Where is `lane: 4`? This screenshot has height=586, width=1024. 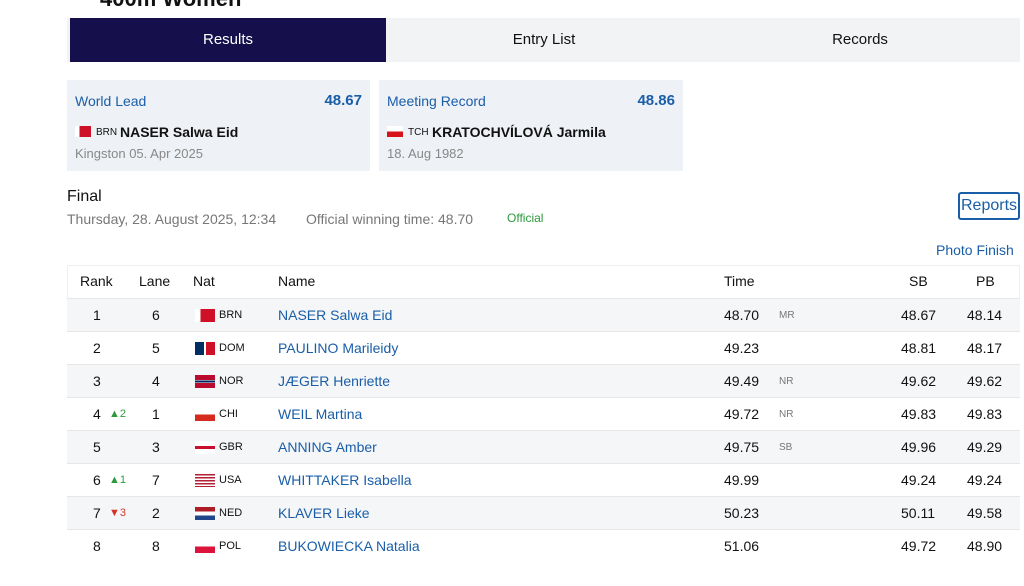
lane: 4 is located at coordinates (156, 381).